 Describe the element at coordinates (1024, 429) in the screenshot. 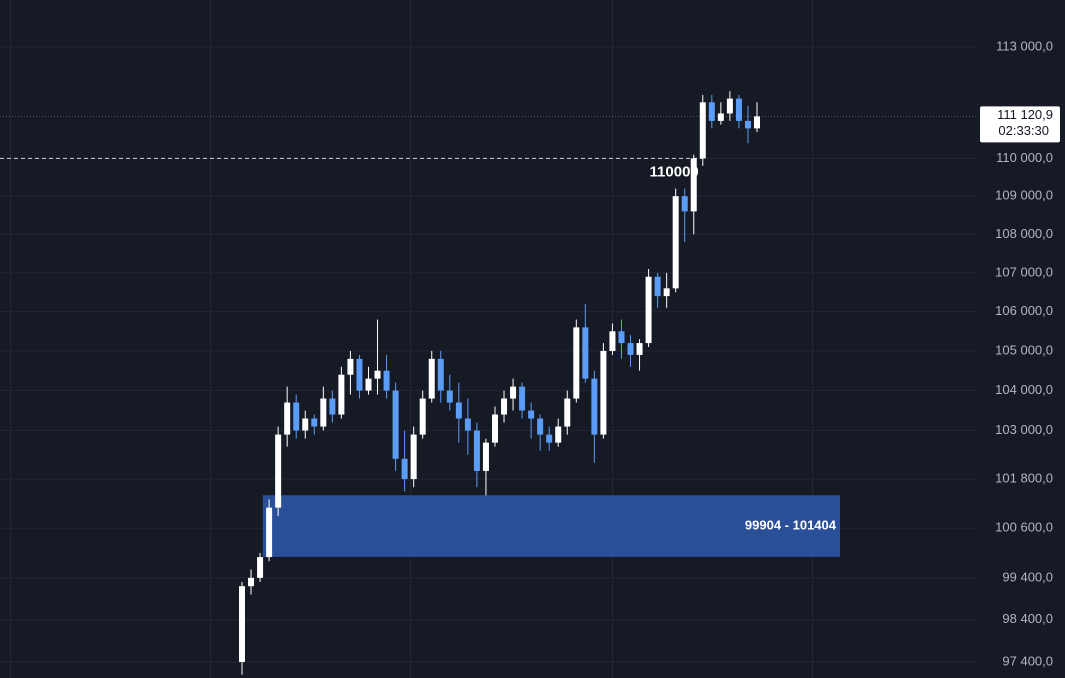

I see `y-tick-label: 103 000,0` at that location.